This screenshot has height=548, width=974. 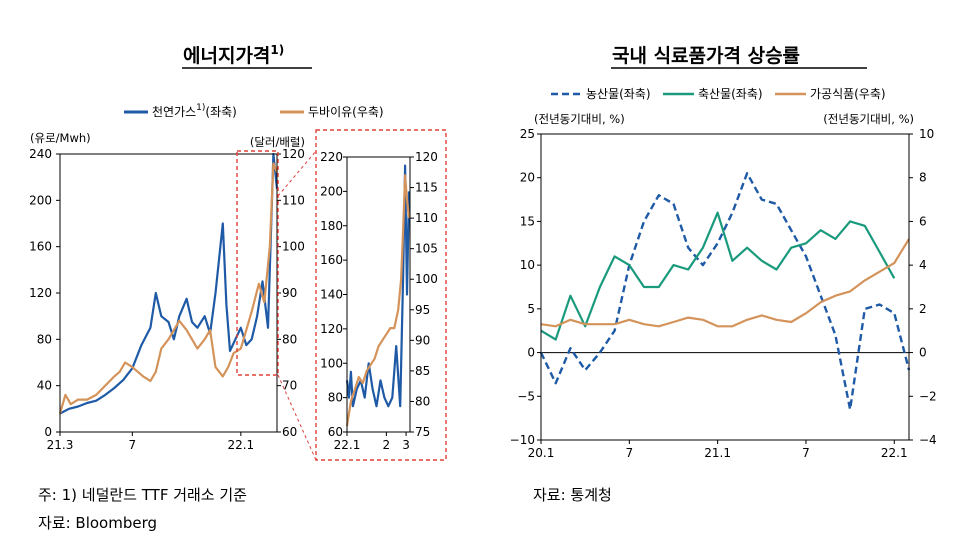 What do you see at coordinates (289, 432) in the screenshot?
I see `energy-main-y-right-tick-label: 60` at bounding box center [289, 432].